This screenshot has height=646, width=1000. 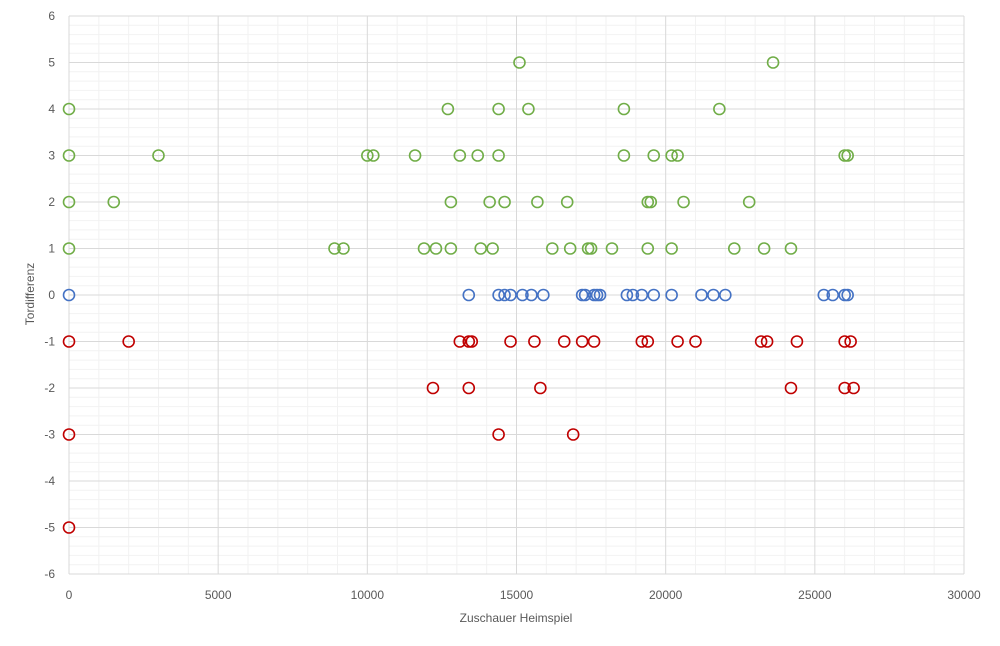 I want to click on y-tick-label: 4, so click(x=51, y=109).